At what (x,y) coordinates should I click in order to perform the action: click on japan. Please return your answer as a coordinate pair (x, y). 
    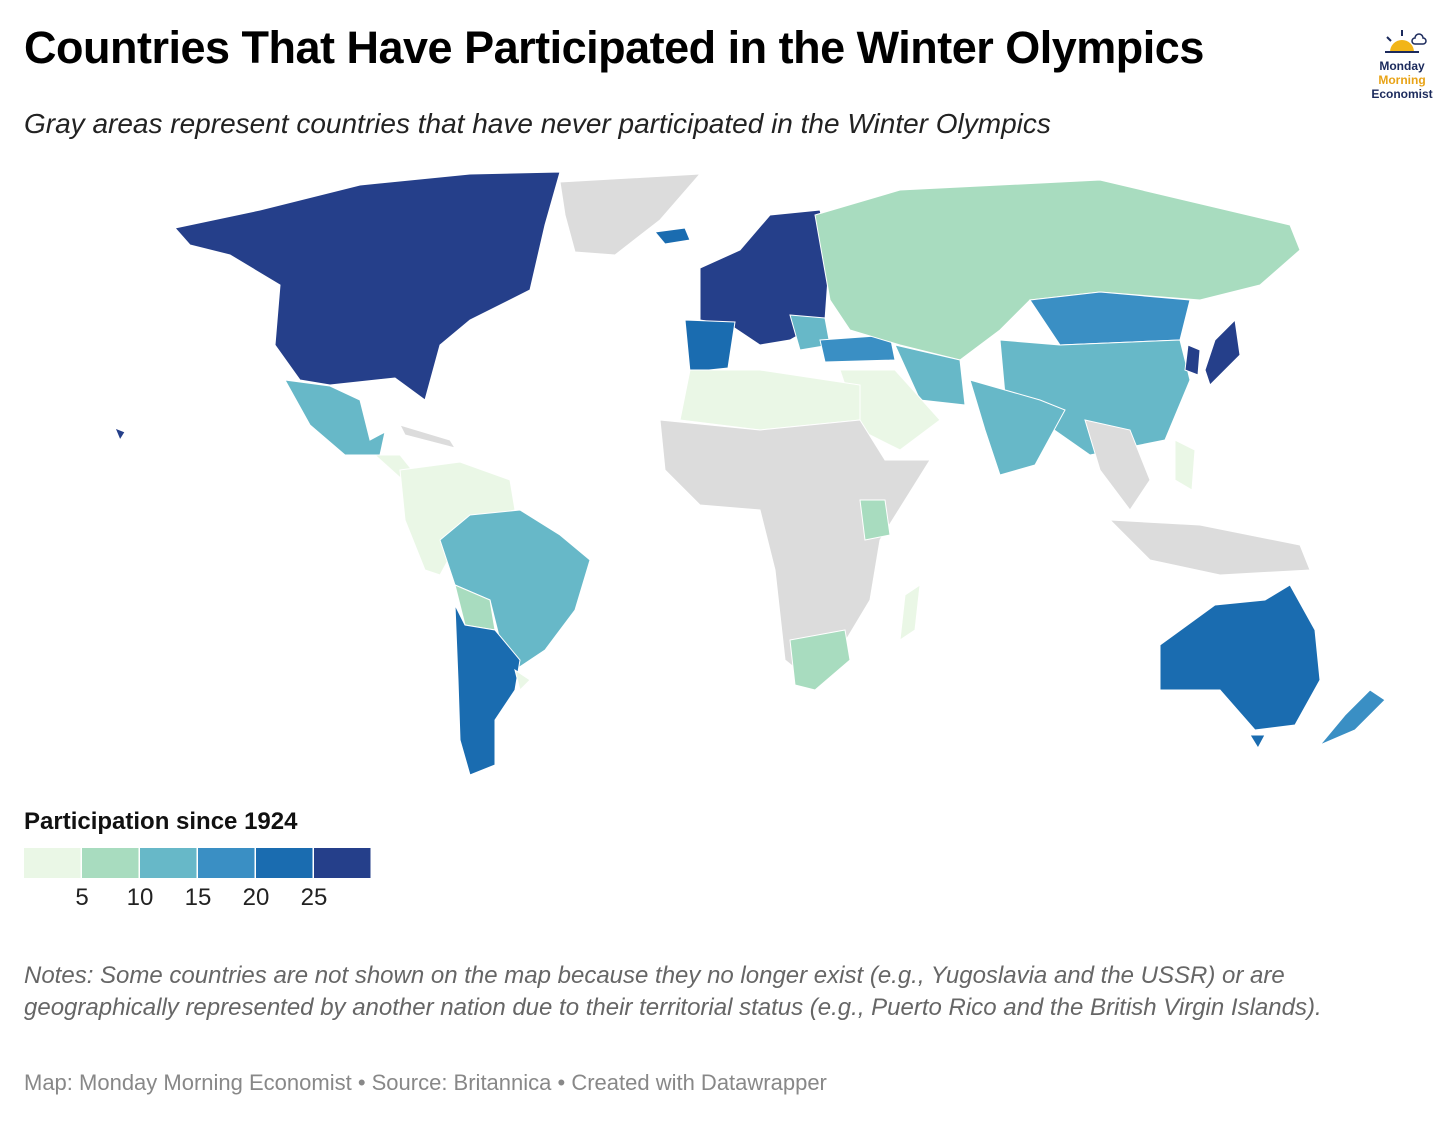
    Looking at the image, I should click on (1222, 352).